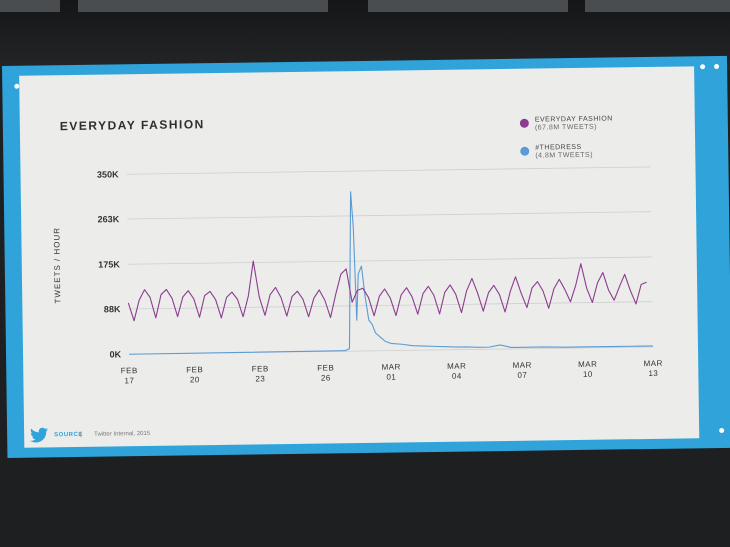 The width and height of the screenshot is (730, 547). Describe the element at coordinates (112, 309) in the screenshot. I see `y-tick-label: 88K` at that location.